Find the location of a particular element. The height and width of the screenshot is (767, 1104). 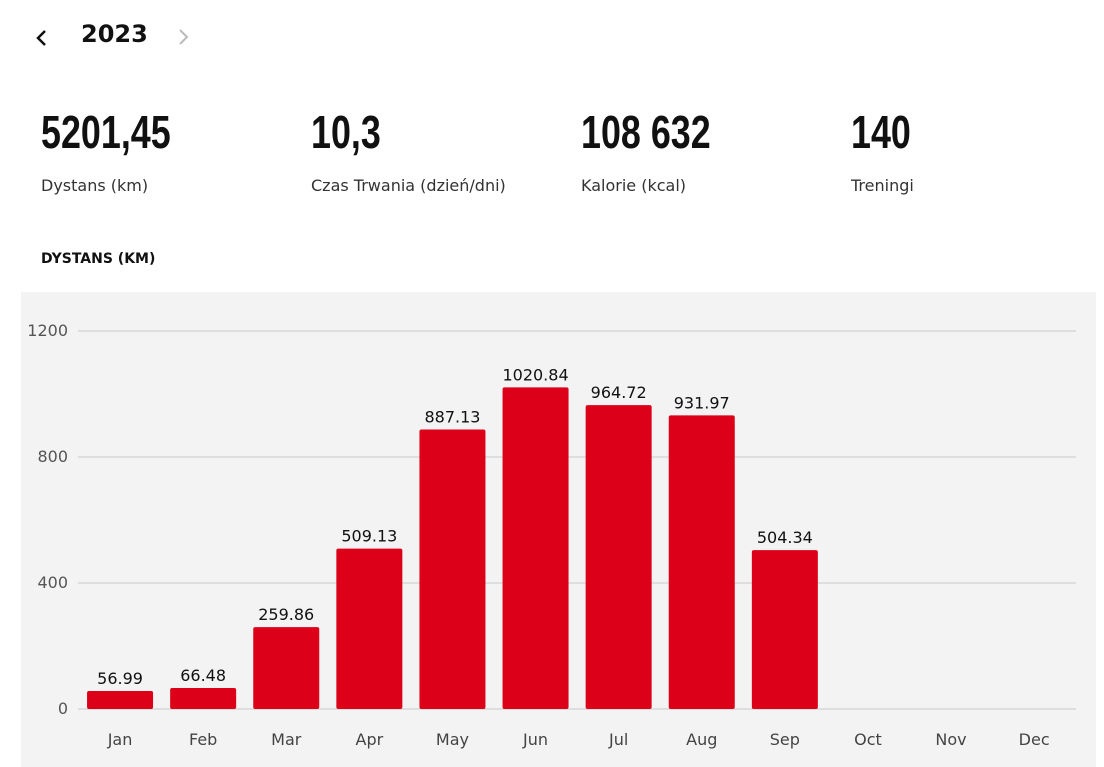

stat-label: Kalorie (kcal) is located at coordinates (633, 185).